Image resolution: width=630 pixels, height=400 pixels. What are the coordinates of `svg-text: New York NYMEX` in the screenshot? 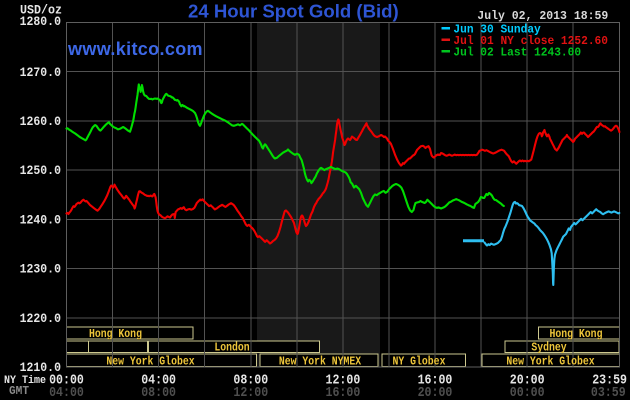 It's located at (320, 362).